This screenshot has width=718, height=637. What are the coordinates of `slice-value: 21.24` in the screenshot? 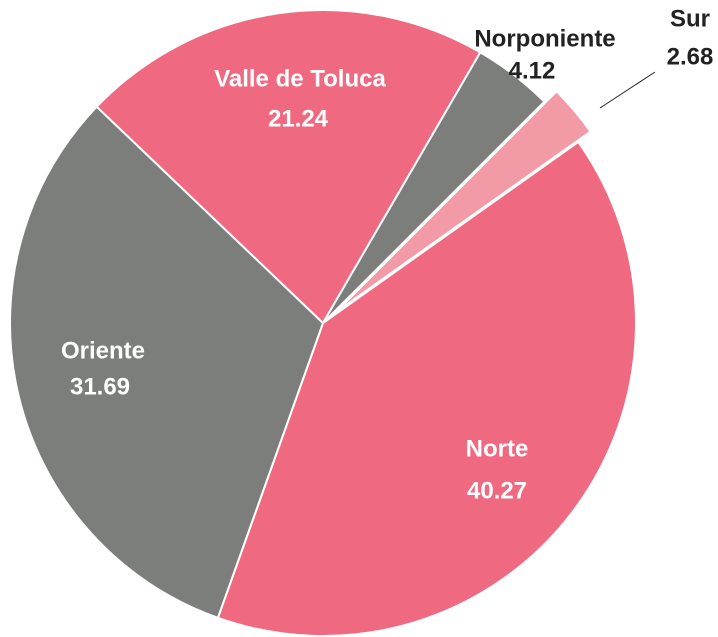 It's located at (298, 118).